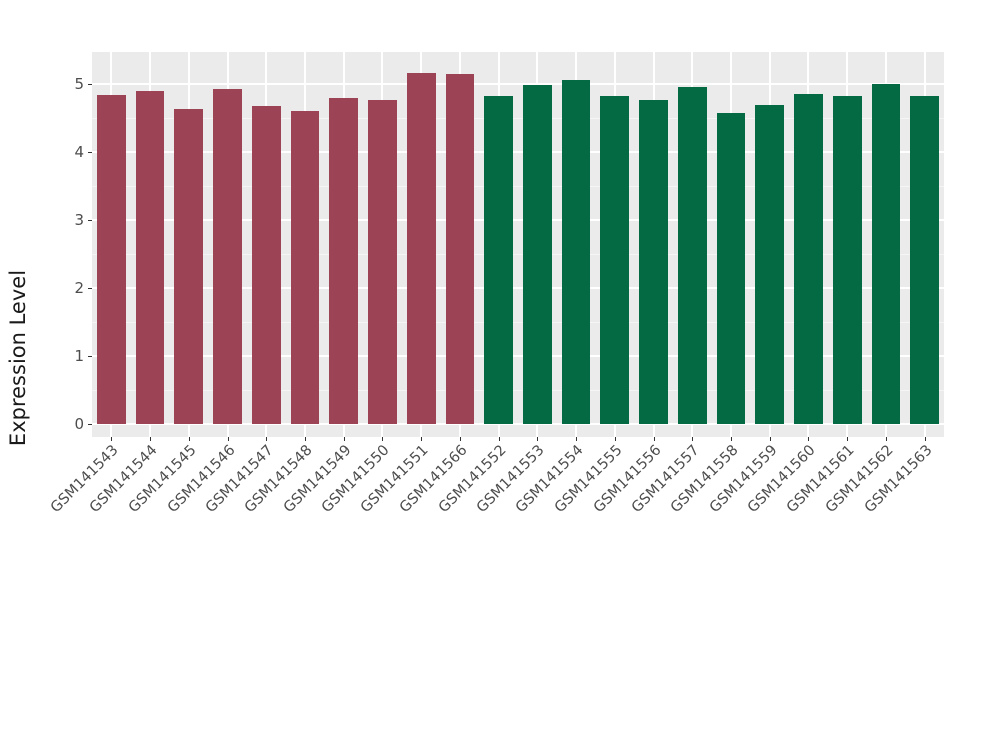 Image resolution: width=1000 pixels, height=736 pixels. I want to click on y-axis-tick-label: 4, so click(79, 151).